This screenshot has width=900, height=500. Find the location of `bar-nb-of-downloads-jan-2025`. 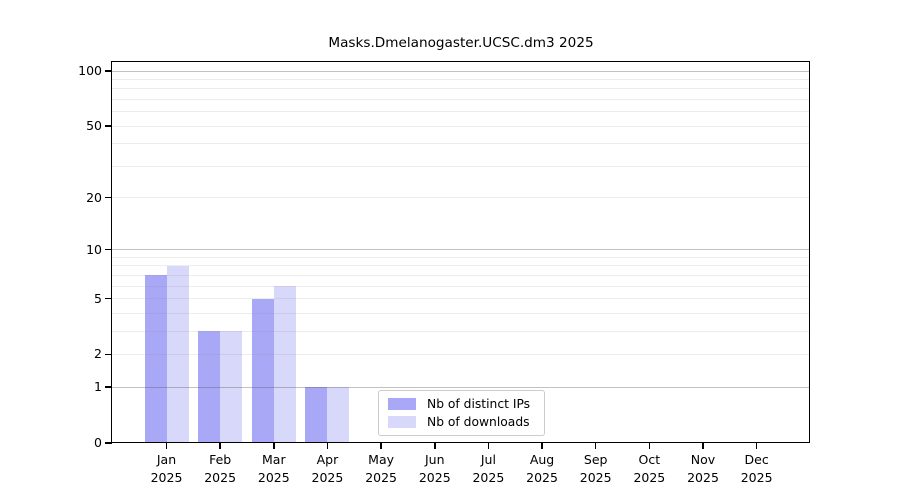

bar-nb-of-downloads-jan-2025 is located at coordinates (177, 354).